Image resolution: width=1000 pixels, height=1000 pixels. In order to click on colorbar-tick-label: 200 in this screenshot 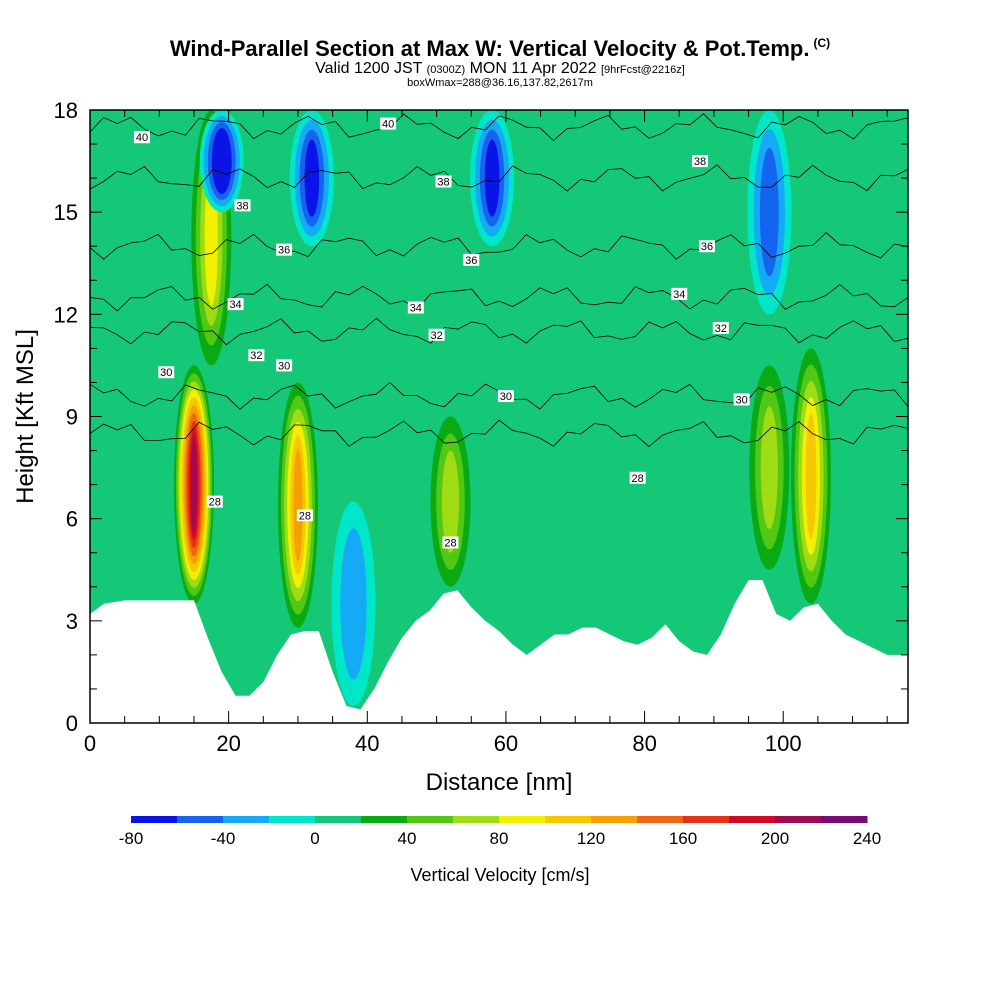, I will do `click(775, 838)`.